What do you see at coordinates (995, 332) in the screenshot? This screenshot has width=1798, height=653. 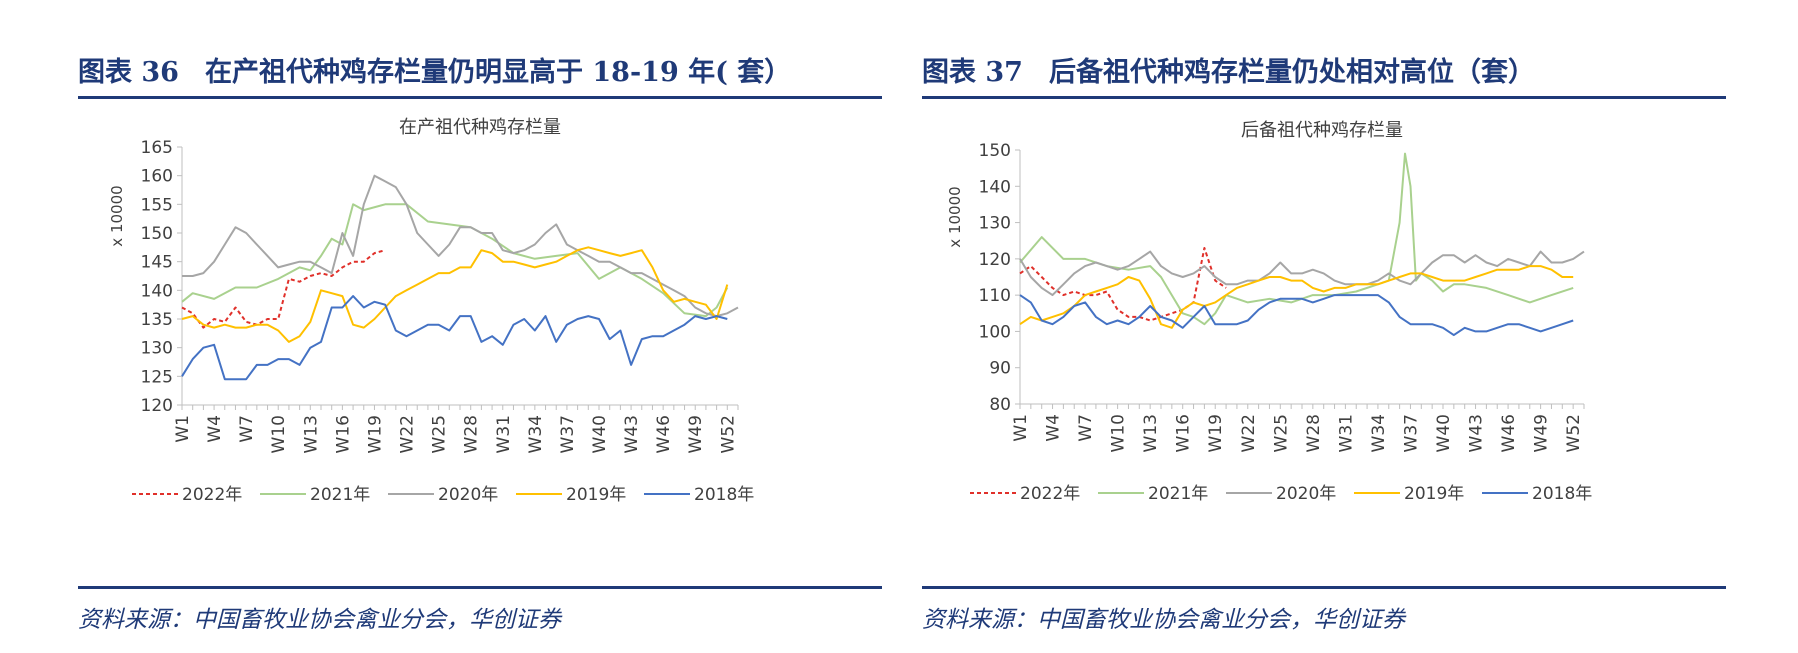 I see `y-tick-label: 100` at bounding box center [995, 332].